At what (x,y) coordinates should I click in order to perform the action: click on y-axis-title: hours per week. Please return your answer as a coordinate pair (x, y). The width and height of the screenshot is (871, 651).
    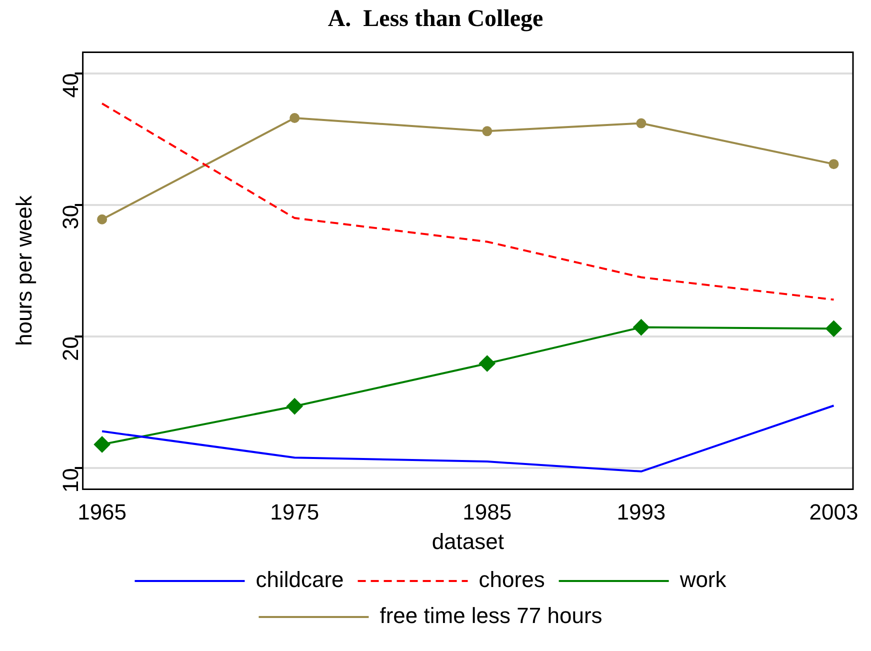
    Looking at the image, I should click on (23, 270).